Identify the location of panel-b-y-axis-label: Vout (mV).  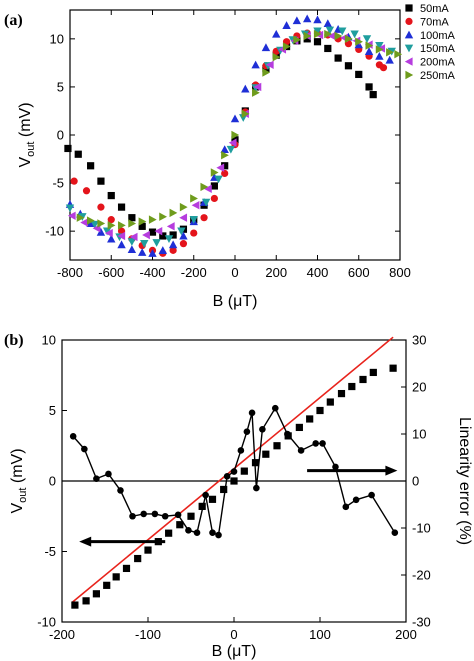
(19, 480).